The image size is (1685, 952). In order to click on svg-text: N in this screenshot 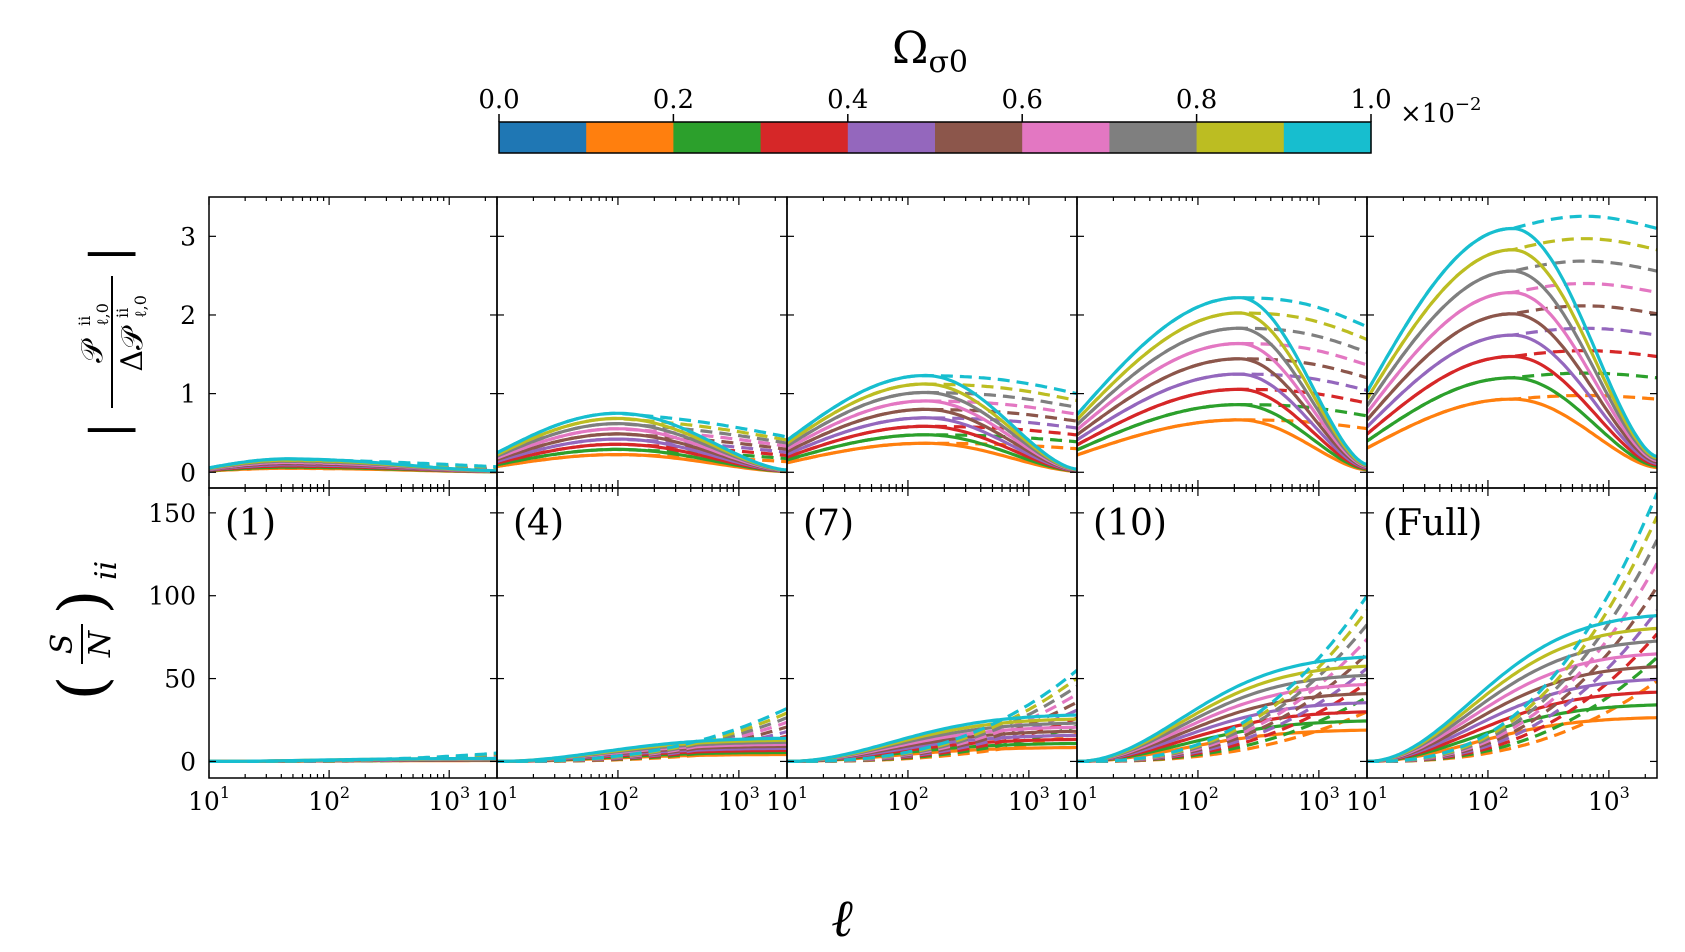, I will do `click(100, 643)`.